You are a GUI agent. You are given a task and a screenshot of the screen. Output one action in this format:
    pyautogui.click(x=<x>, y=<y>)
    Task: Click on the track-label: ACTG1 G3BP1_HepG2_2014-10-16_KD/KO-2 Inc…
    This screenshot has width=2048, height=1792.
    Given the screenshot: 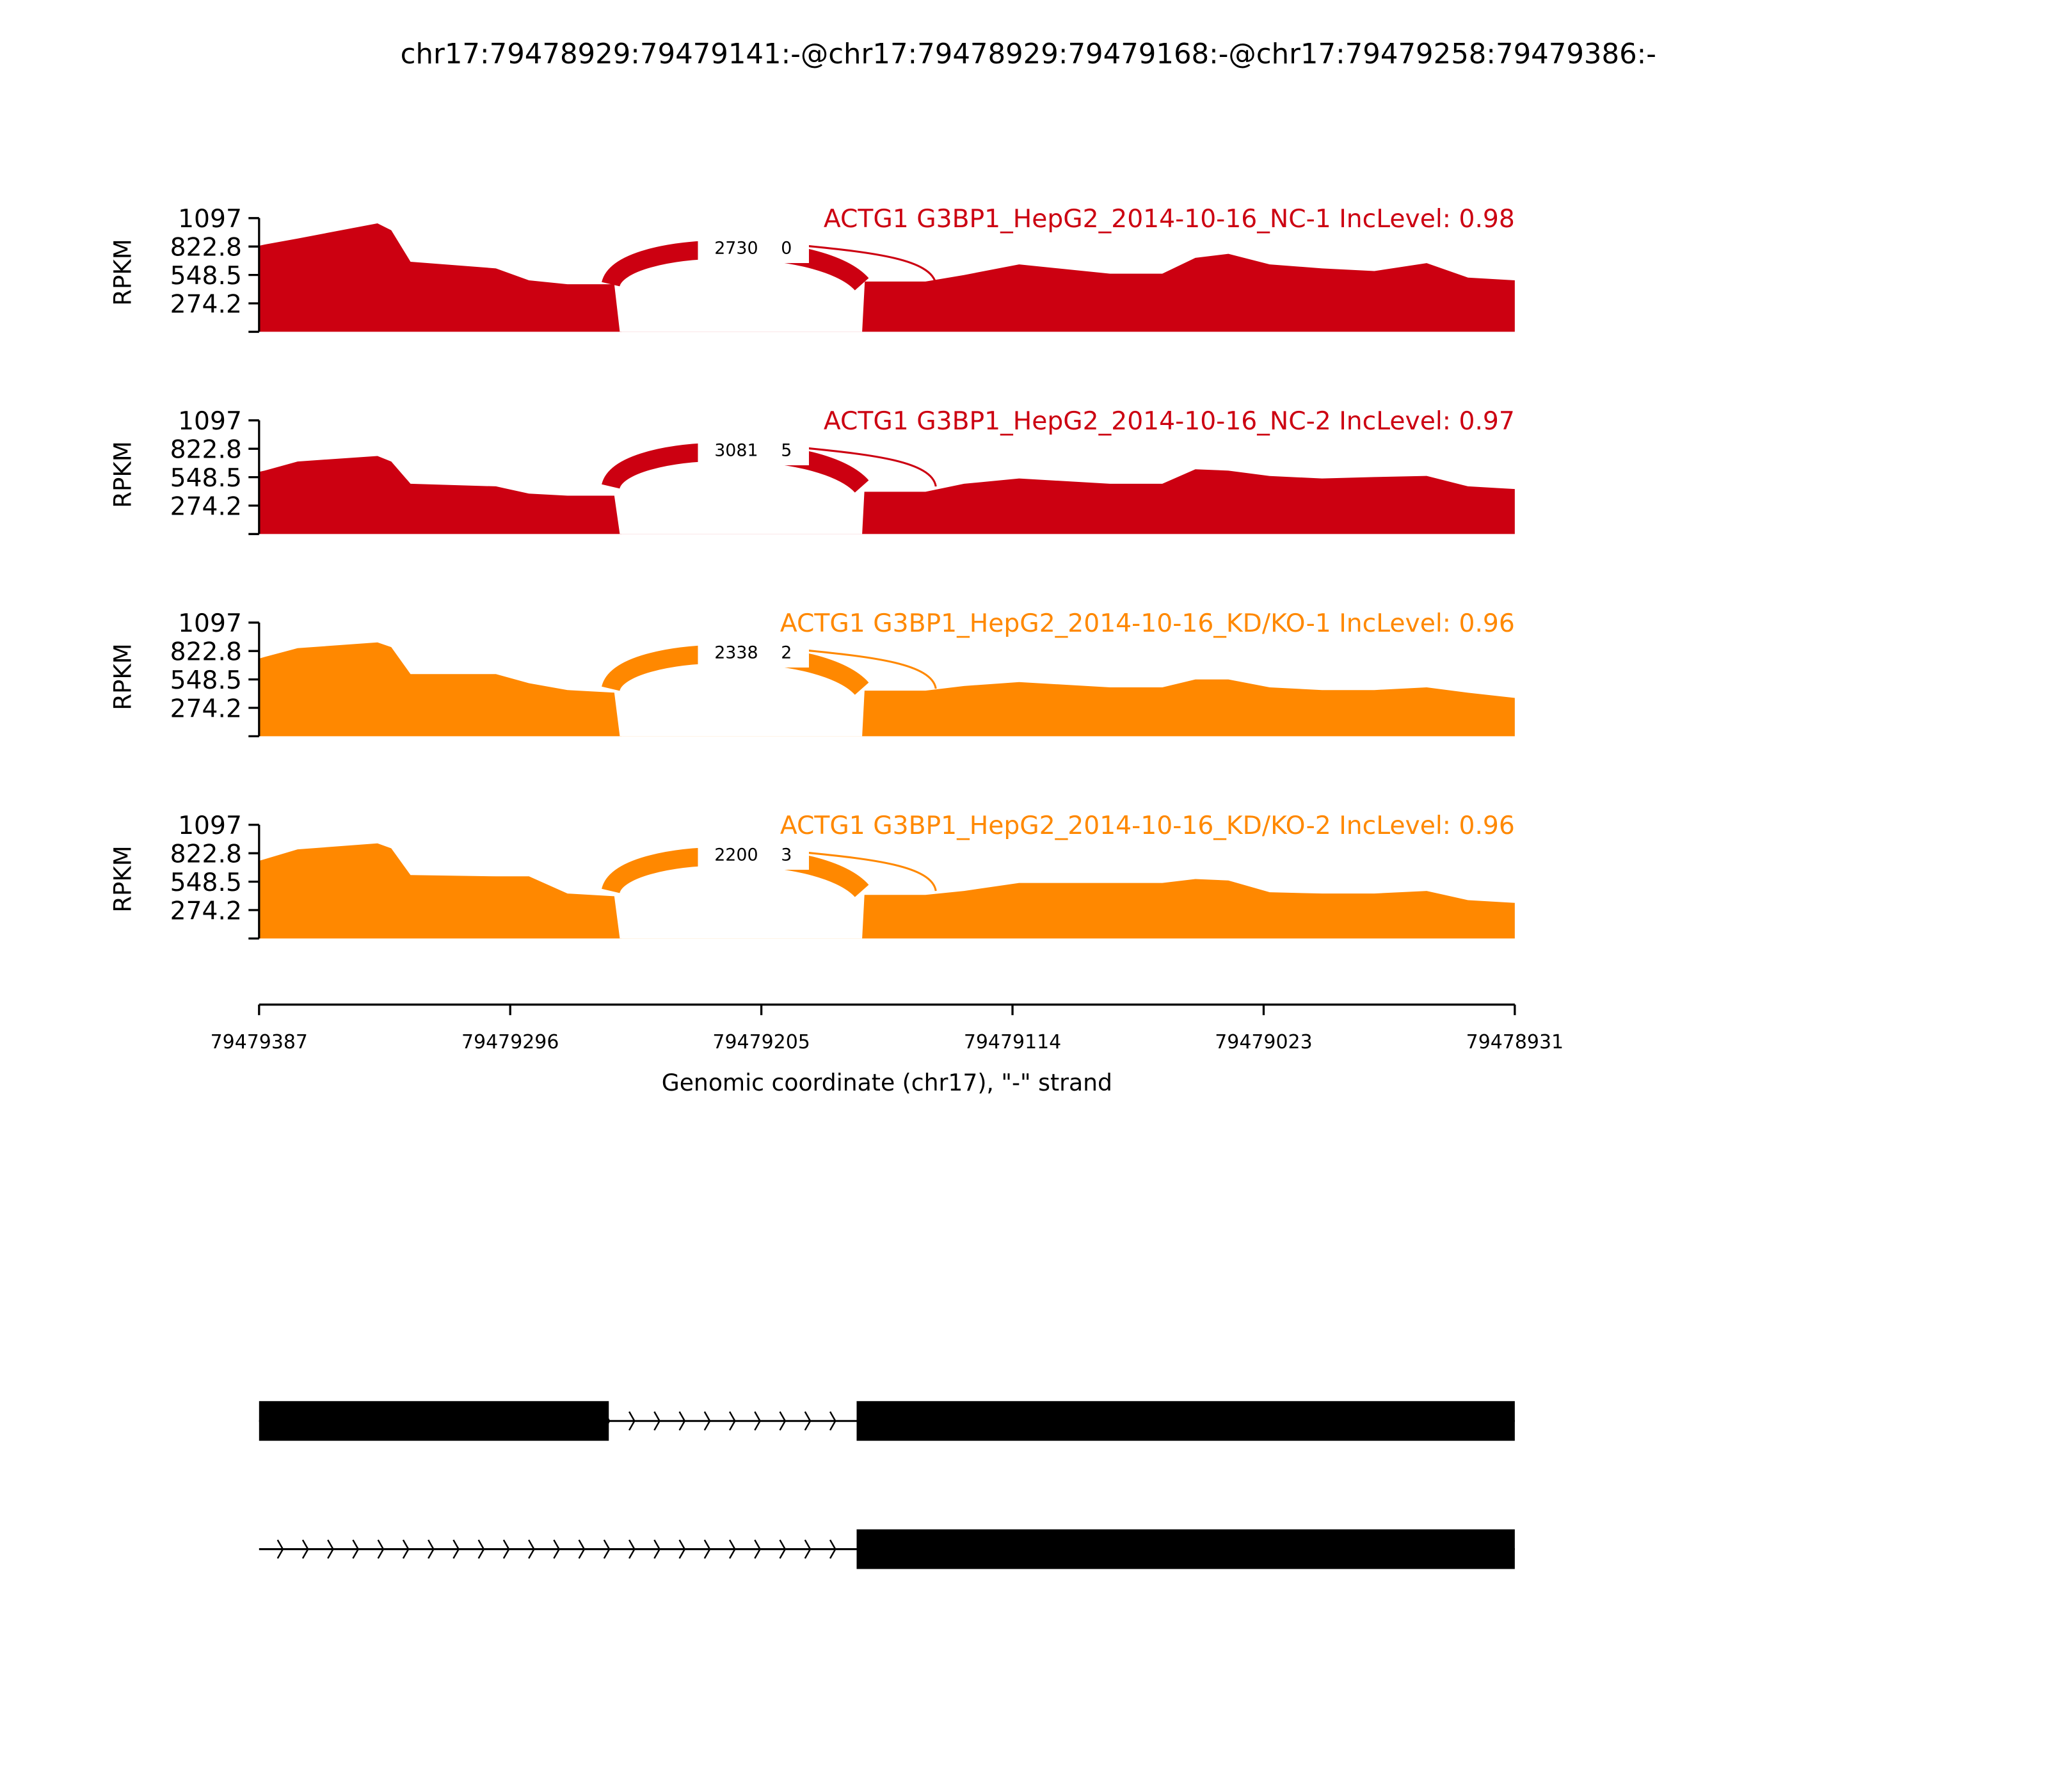 What is the action you would take?
    pyautogui.click(x=1147, y=826)
    